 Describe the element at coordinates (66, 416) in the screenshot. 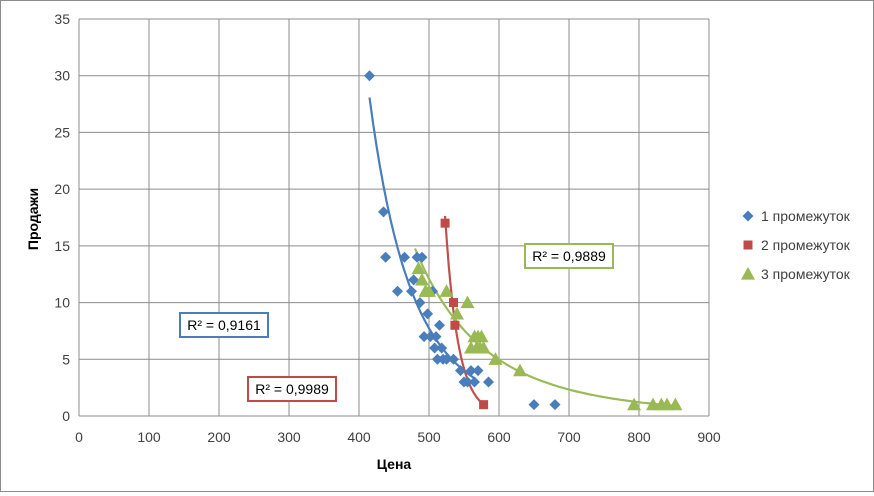

I see `y-tick-label: 0` at that location.